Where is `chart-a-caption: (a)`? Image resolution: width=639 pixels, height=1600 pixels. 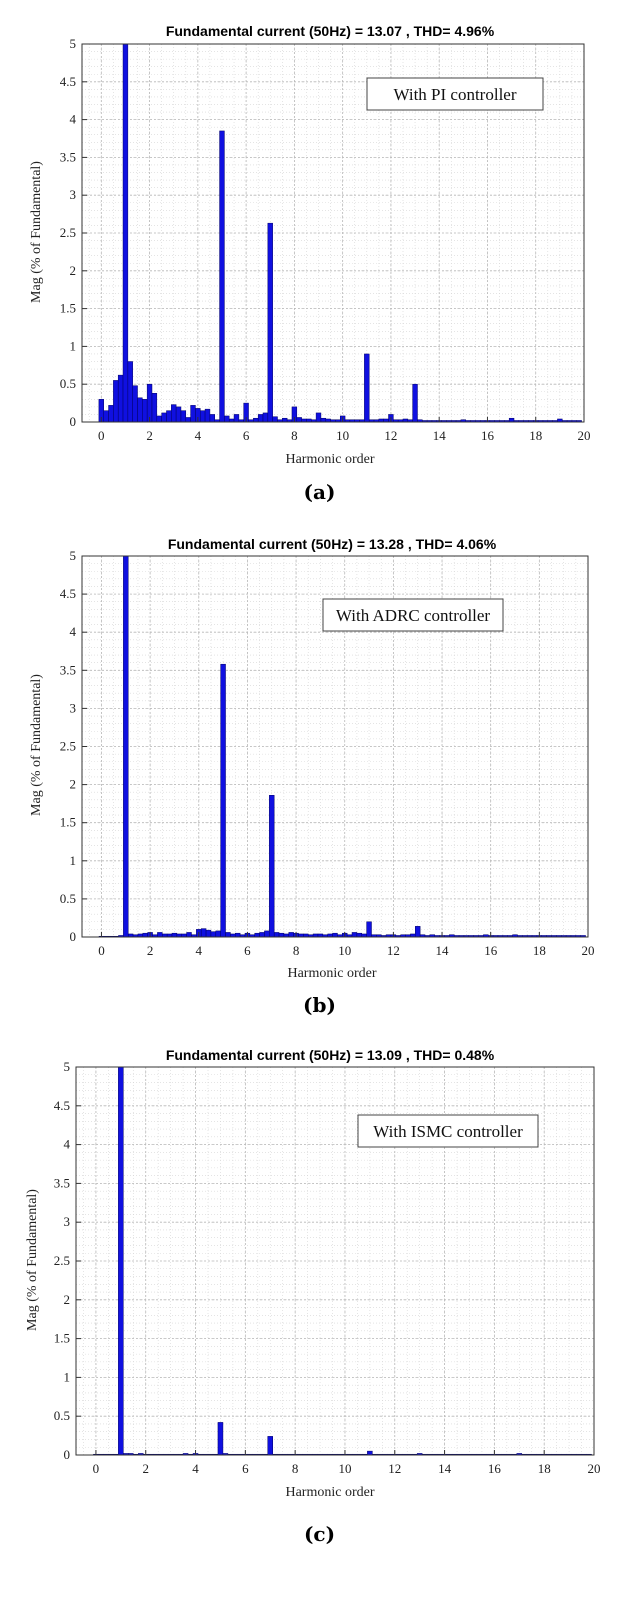
chart-a-caption: (a) is located at coordinates (319, 492).